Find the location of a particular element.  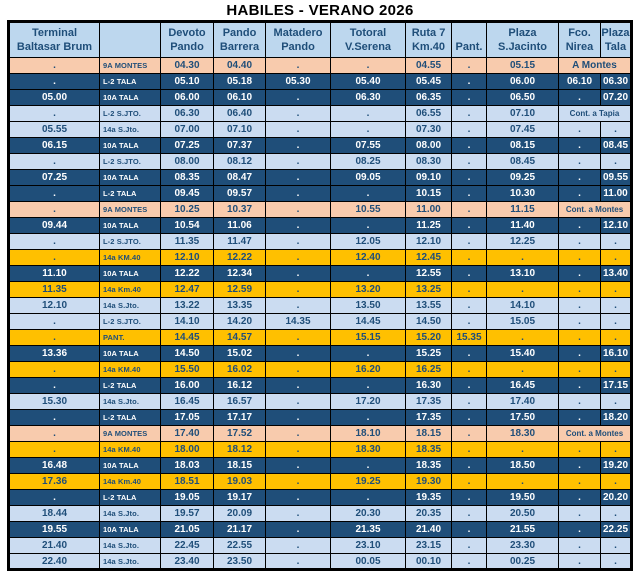

ruta7-cell: 20.35 is located at coordinates (428, 513).